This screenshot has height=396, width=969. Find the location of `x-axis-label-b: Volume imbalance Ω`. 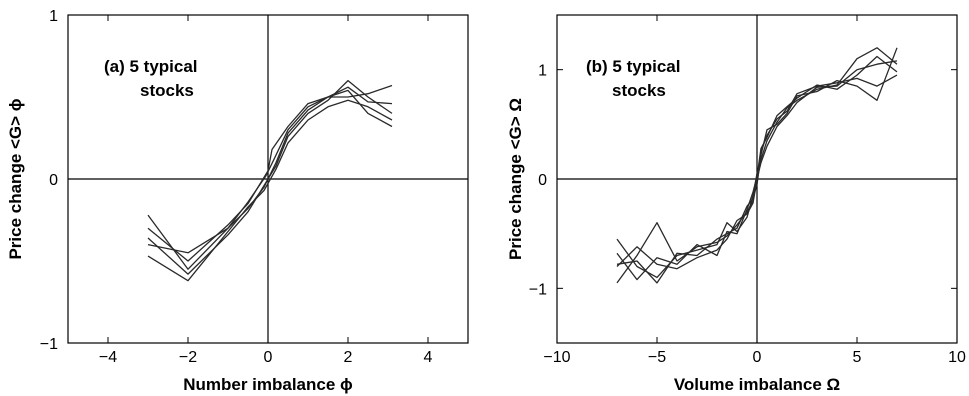

x-axis-label-b: Volume imbalance Ω is located at coordinates (757, 384).